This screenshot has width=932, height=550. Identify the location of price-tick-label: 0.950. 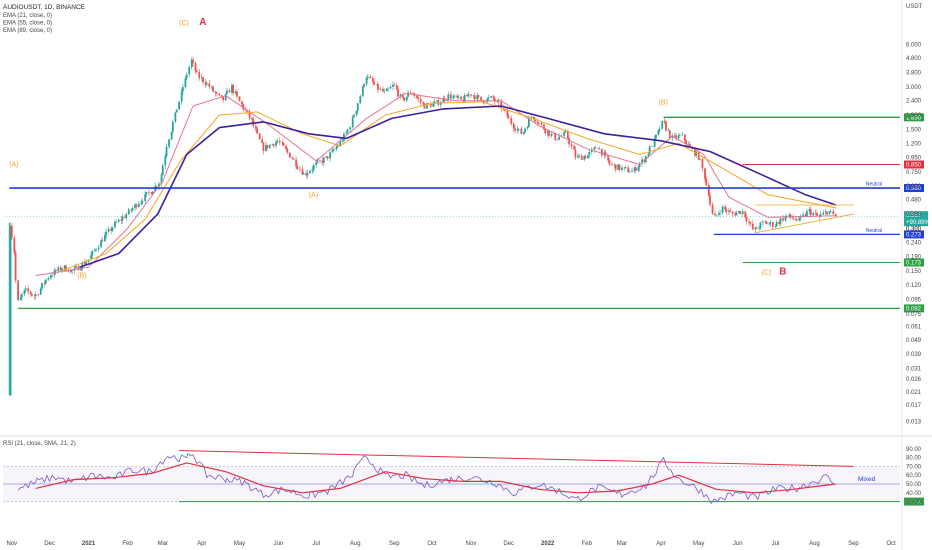
(914, 159).